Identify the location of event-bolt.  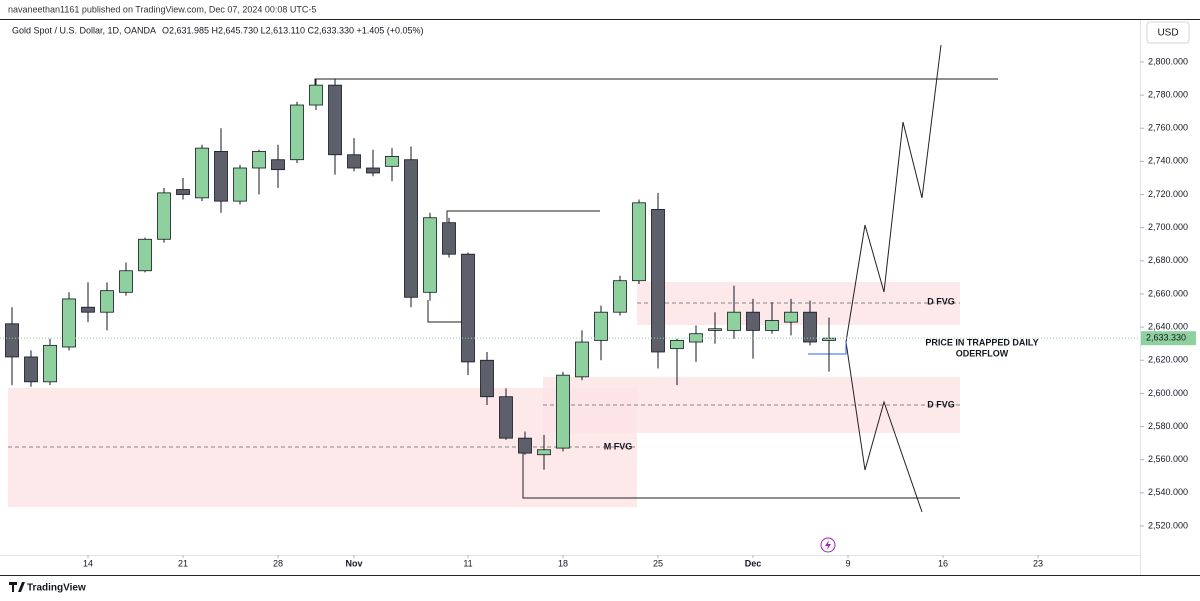
(828, 545).